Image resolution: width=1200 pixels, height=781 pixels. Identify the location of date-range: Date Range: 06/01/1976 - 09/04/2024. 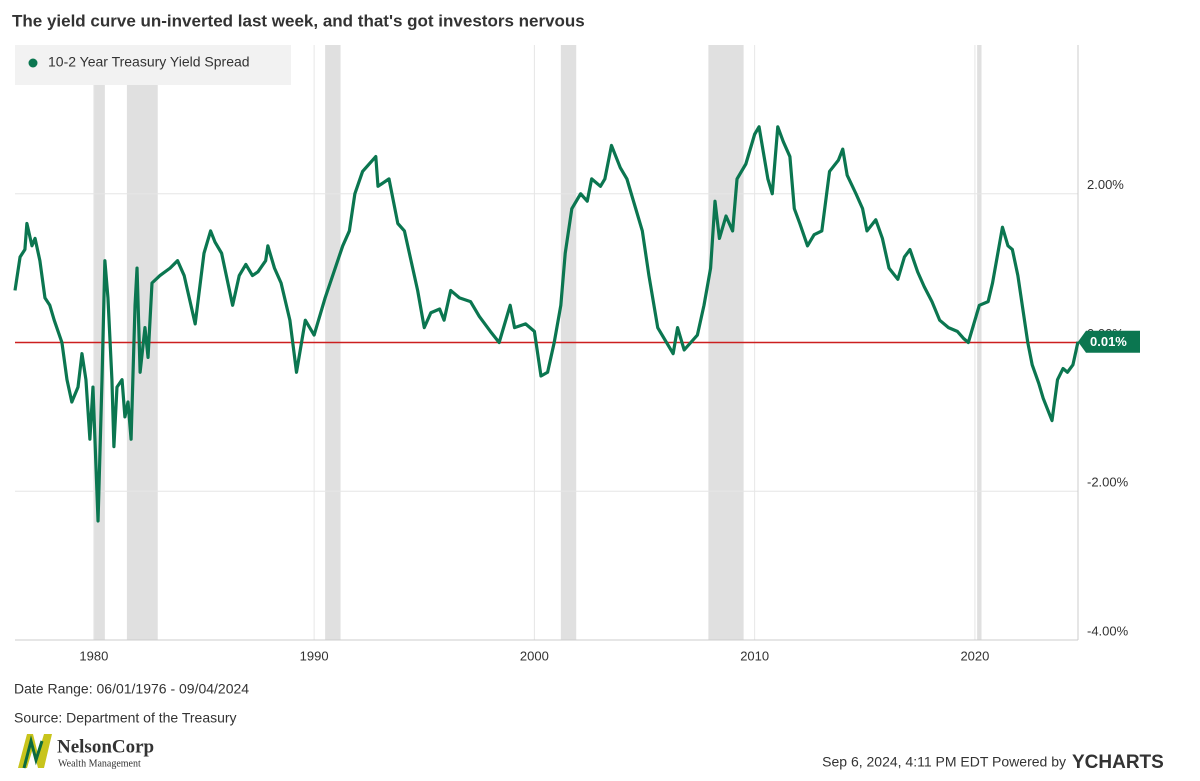
(131, 689).